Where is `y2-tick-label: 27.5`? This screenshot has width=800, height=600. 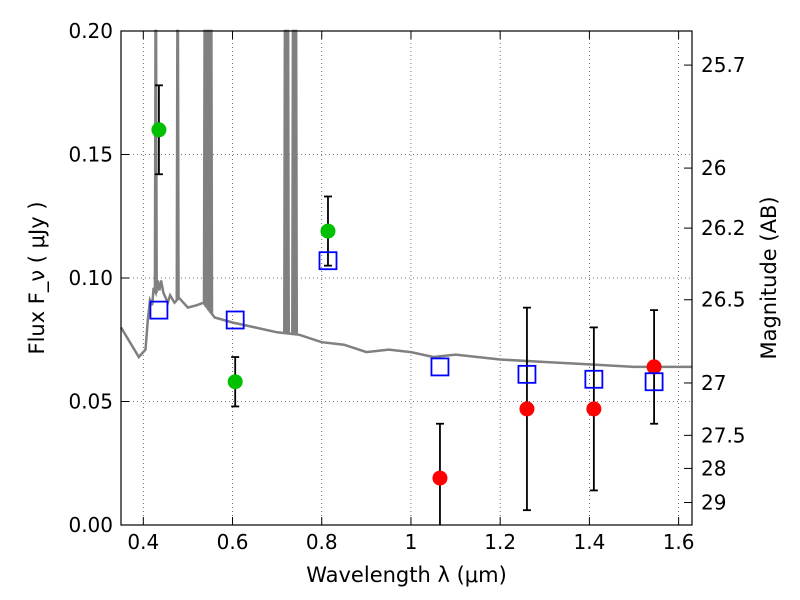
y2-tick-label: 27.5 is located at coordinates (723, 435).